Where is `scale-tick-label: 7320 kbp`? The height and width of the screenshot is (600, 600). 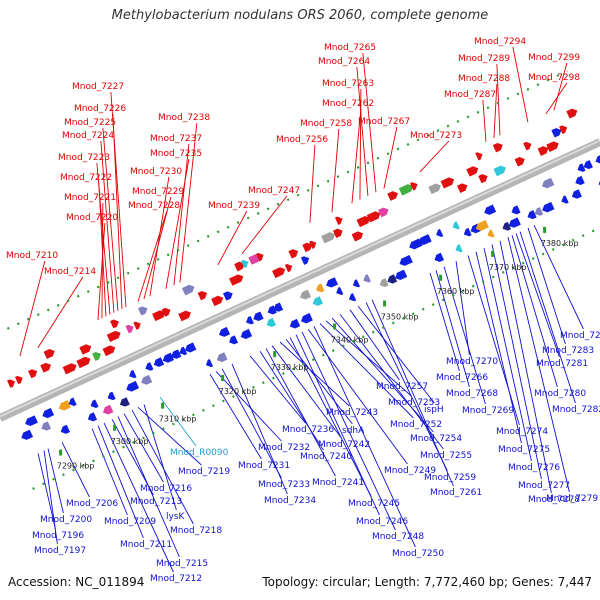
scale-tick-label: 7320 kbp is located at coordinates (238, 391).